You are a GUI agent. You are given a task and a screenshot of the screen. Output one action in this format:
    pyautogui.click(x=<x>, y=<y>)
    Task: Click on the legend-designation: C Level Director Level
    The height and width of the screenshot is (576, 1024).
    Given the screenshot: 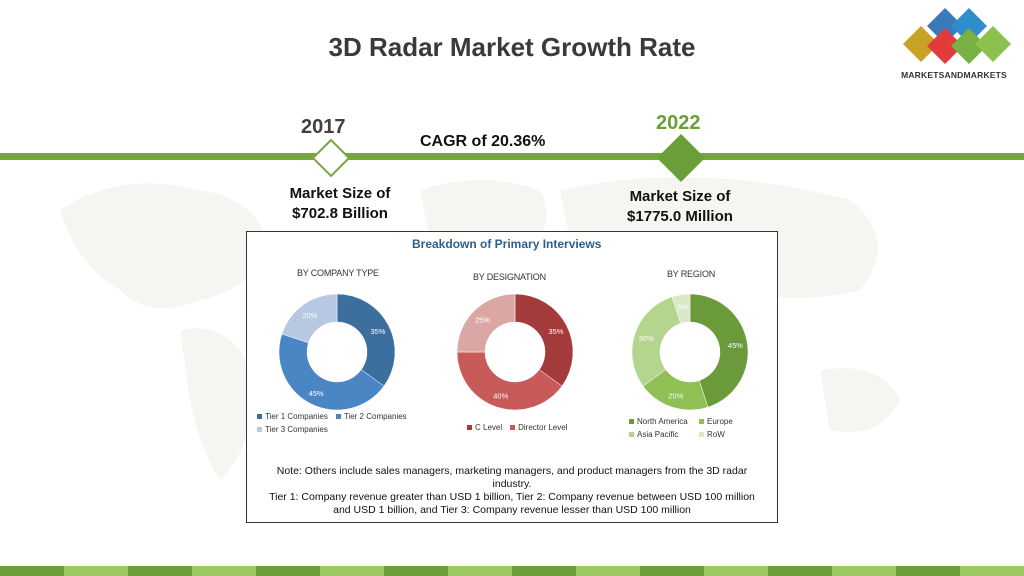 What is the action you would take?
    pyautogui.click(x=542, y=429)
    